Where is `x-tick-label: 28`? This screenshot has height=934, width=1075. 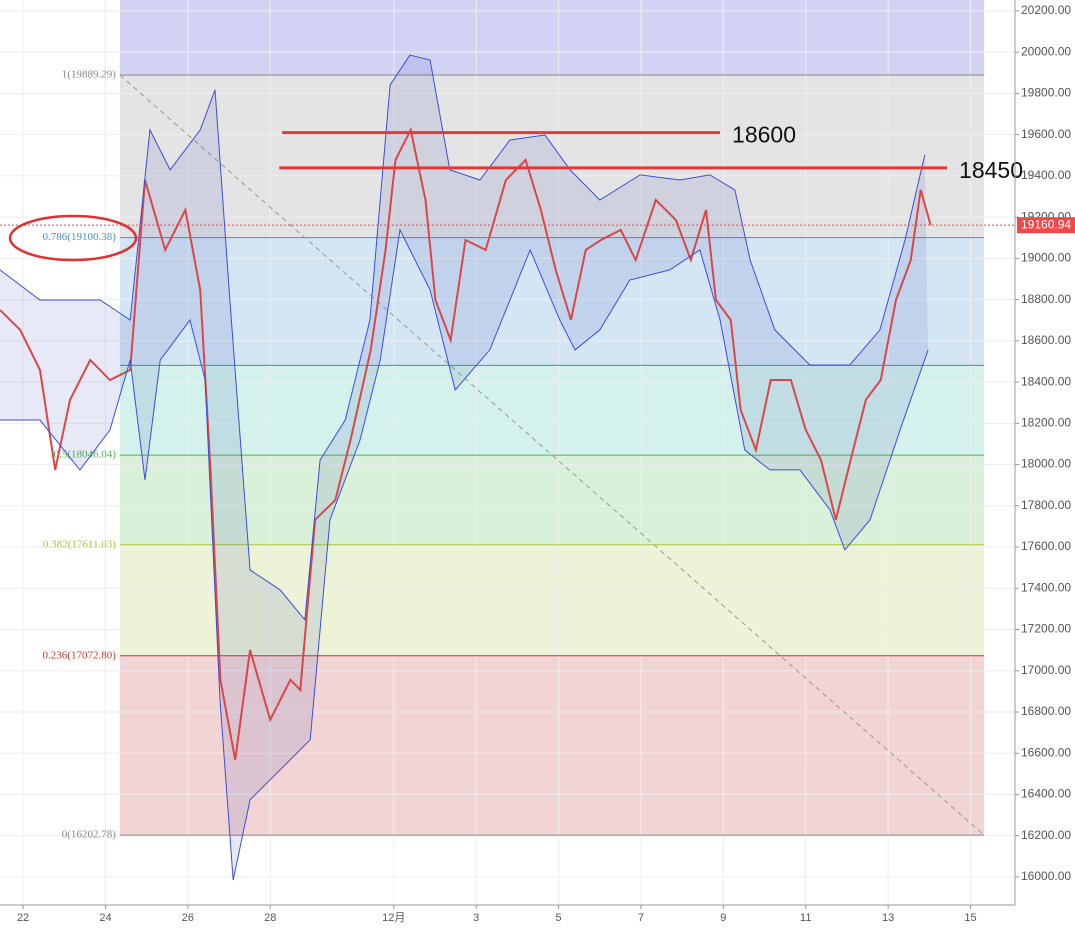 x-tick-label: 28 is located at coordinates (270, 918).